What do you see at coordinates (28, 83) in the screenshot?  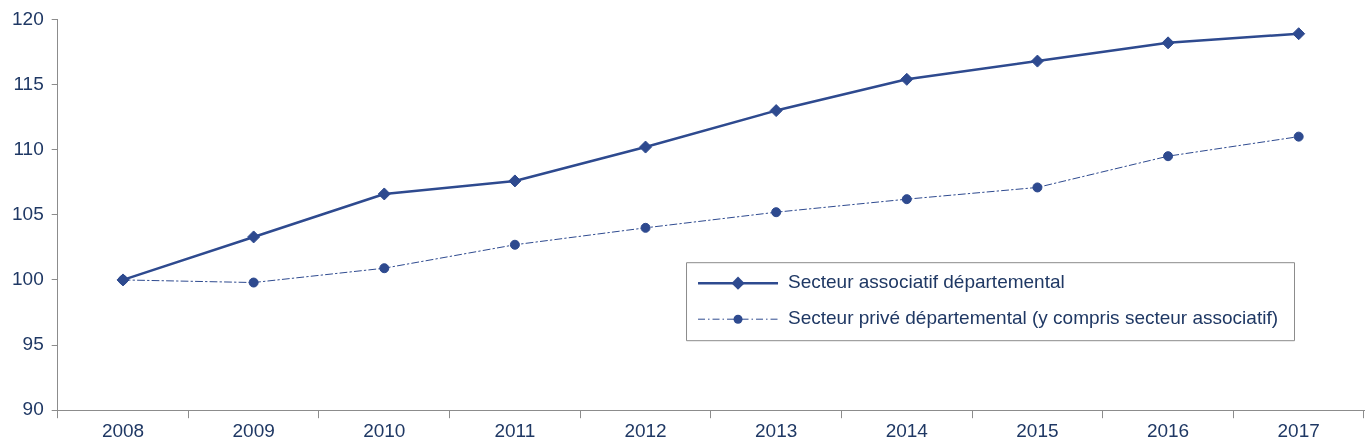 I see `y-tick-label: 115` at bounding box center [28, 83].